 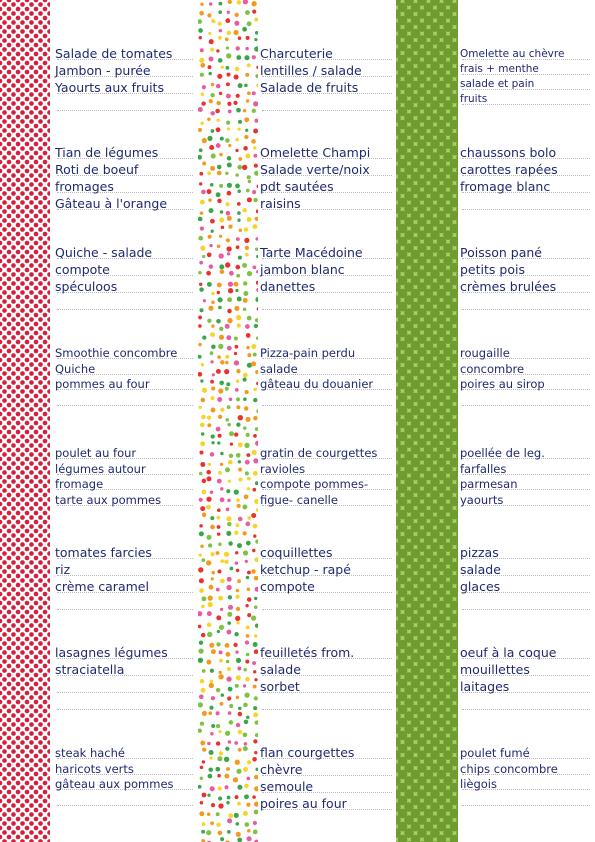 I want to click on menu-item: ketchup - rapé, so click(x=305, y=569).